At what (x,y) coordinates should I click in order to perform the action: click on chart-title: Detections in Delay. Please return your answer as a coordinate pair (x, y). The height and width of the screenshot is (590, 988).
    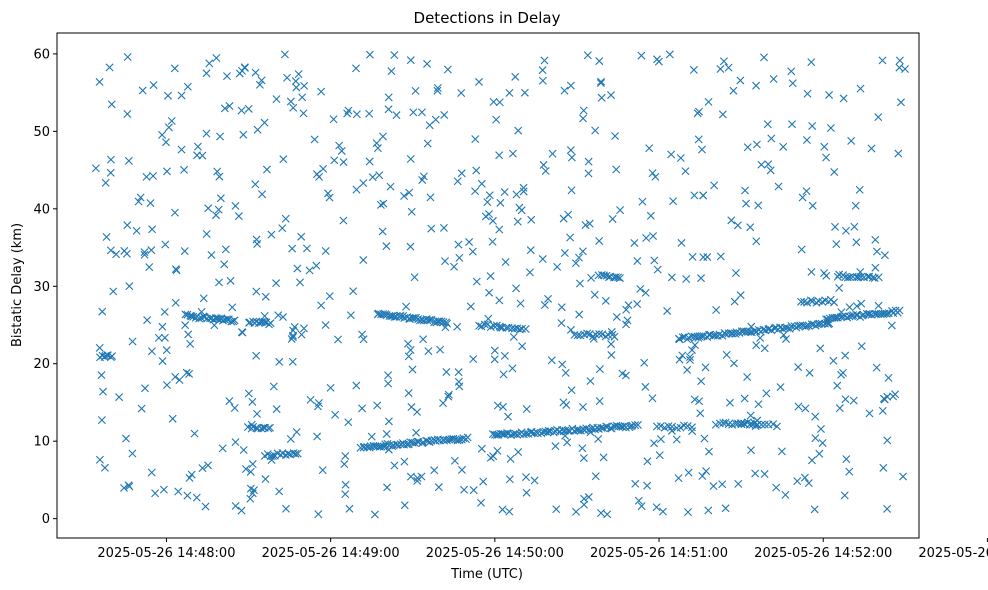
    Looking at the image, I should click on (487, 18).